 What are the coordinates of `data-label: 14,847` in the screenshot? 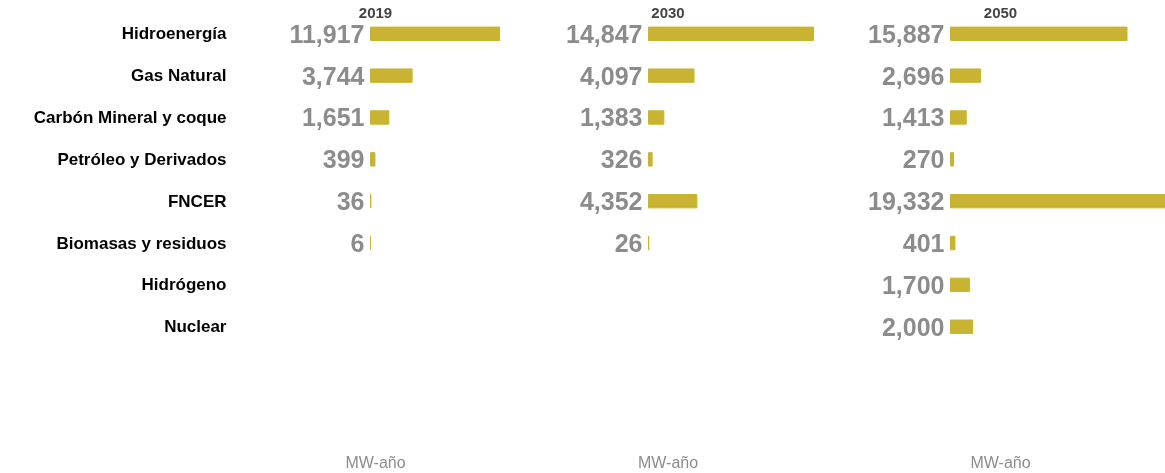 It's located at (604, 33).